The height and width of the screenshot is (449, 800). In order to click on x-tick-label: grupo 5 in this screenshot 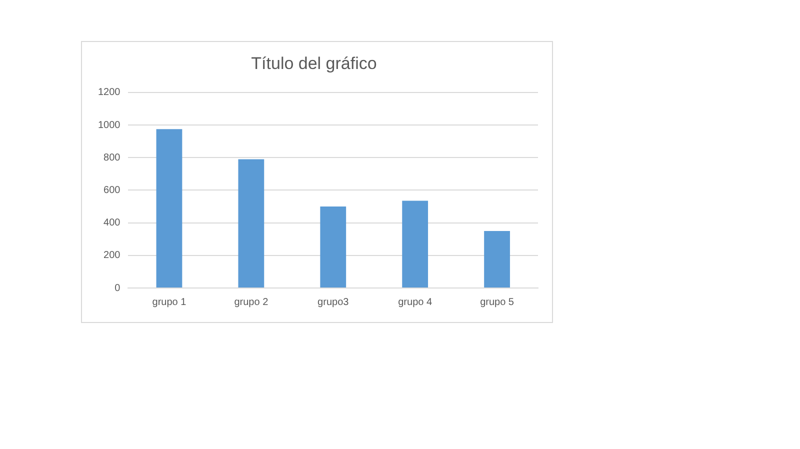, I will do `click(497, 302)`.